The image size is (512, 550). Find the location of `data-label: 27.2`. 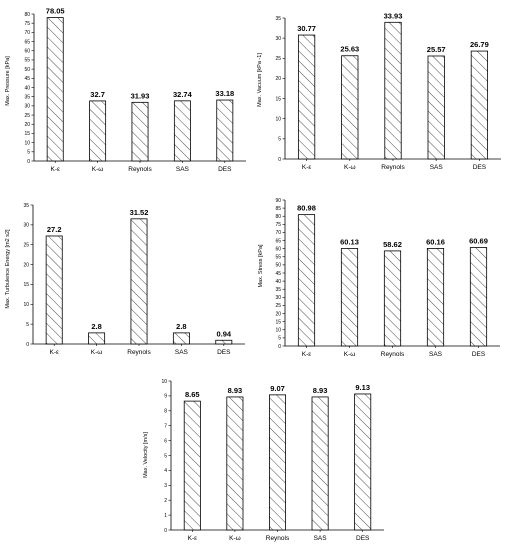

data-label: 27.2 is located at coordinates (54, 229).